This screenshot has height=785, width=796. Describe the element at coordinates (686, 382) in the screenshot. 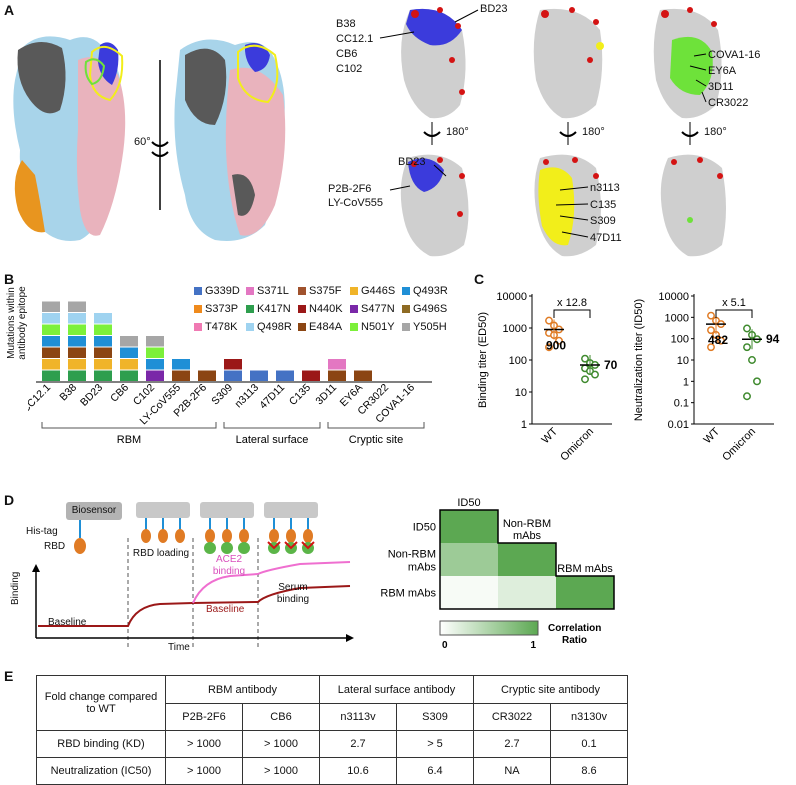

I see `y-tick-label: 1` at that location.